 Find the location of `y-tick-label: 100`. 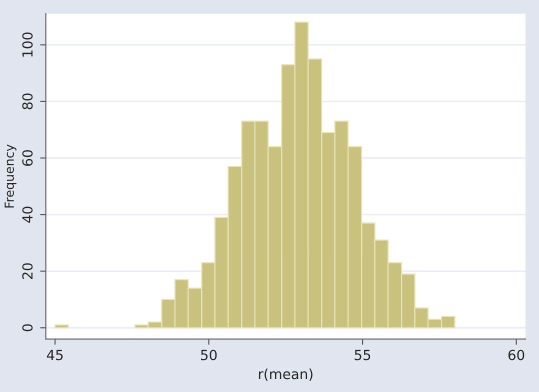

y-tick-label: 100 is located at coordinates (27, 44).